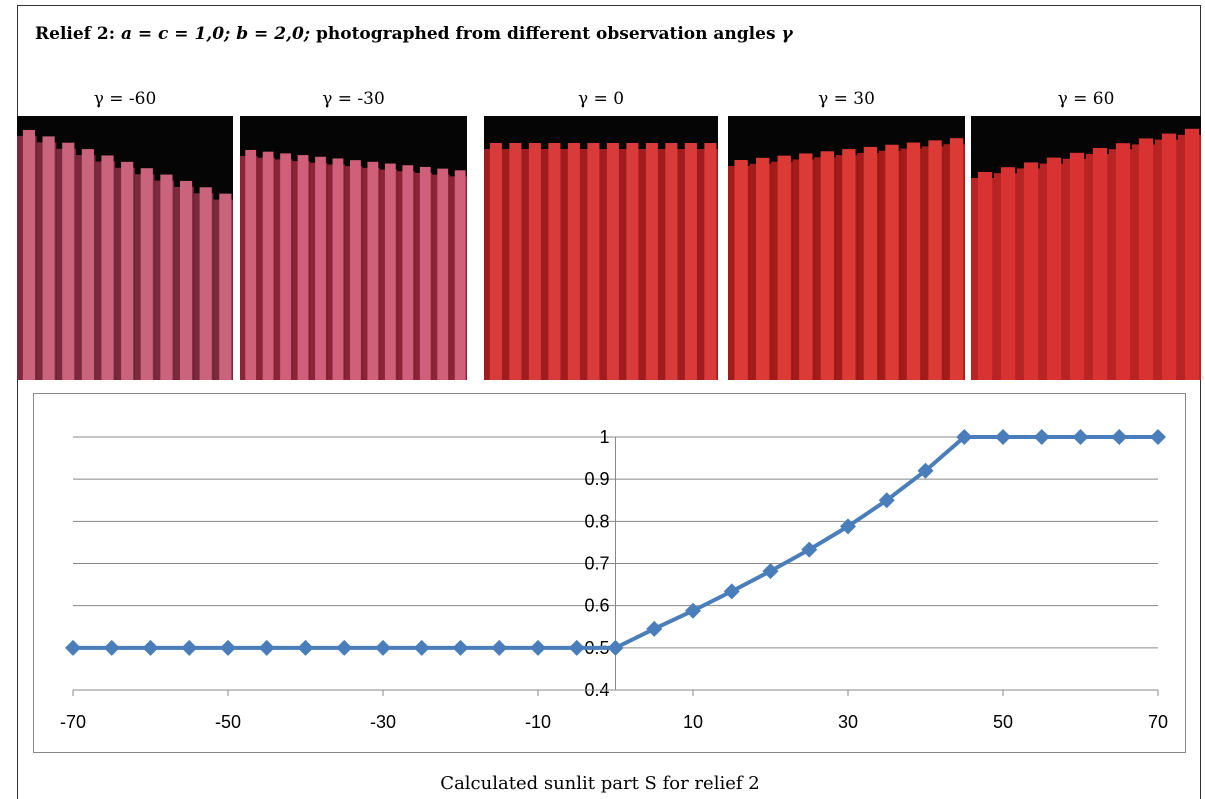 The width and height of the screenshot is (1205, 799). Describe the element at coordinates (228, 722) in the screenshot. I see `x-tick-label: -50` at that location.